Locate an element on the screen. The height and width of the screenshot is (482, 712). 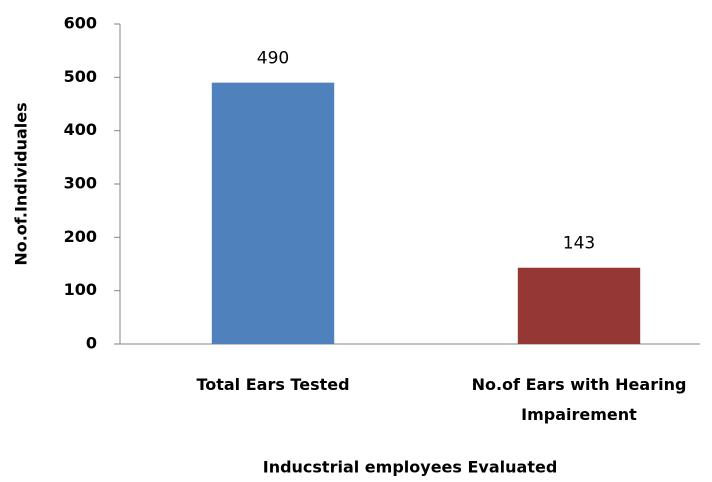
x-tick-label: Total Ears Tested is located at coordinates (272, 384).